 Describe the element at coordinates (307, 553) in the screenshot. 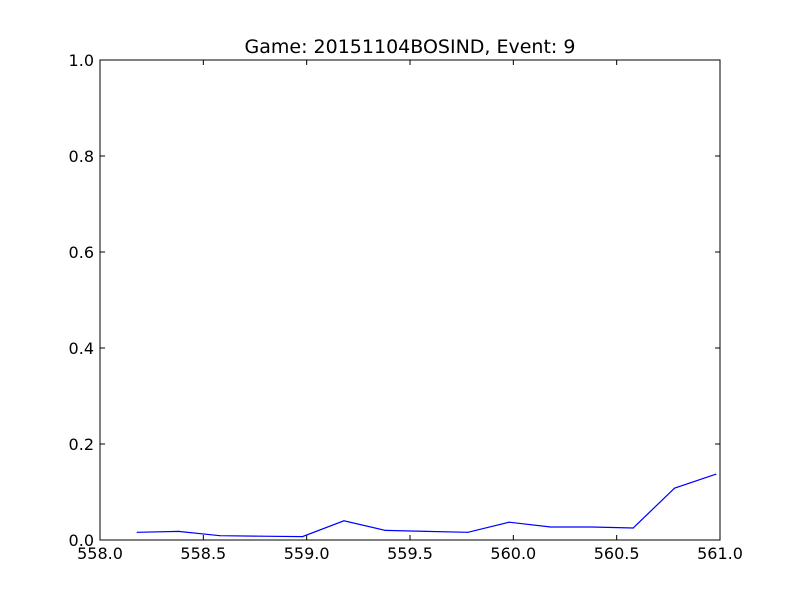

I see `x-tick-label: 559.0` at that location.